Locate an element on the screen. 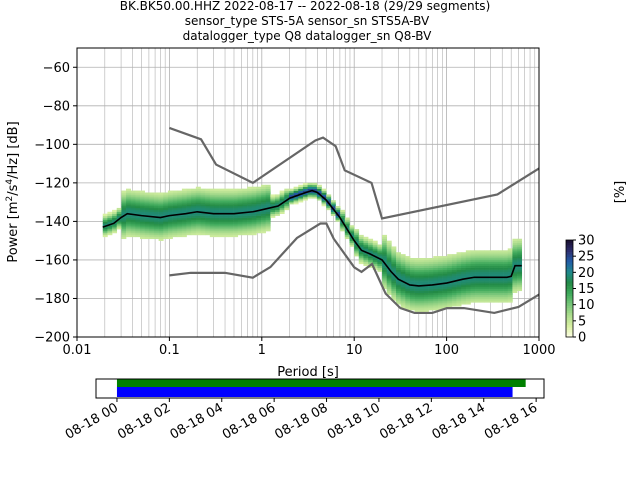  date-tick-label: 08-18 12 is located at coordinates (406, 421).